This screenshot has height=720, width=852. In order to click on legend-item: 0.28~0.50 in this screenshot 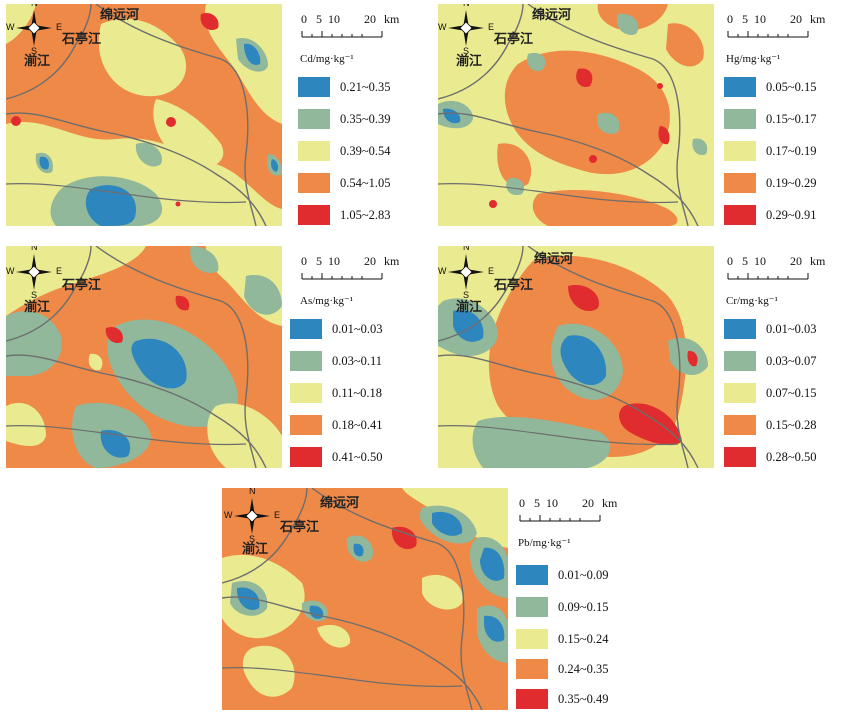, I will do `click(770, 457)`.